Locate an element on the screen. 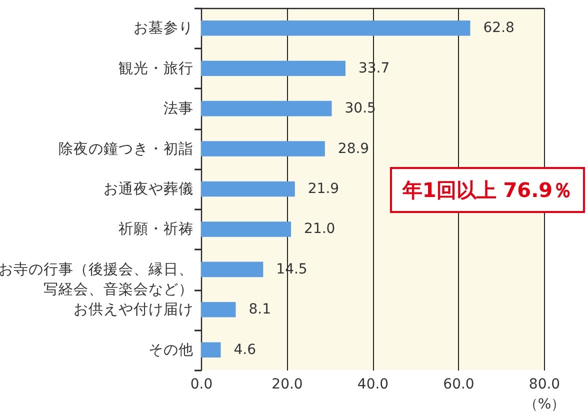 The width and height of the screenshot is (586, 415). y-tick-label: お供えや付け届け is located at coordinates (134, 310).